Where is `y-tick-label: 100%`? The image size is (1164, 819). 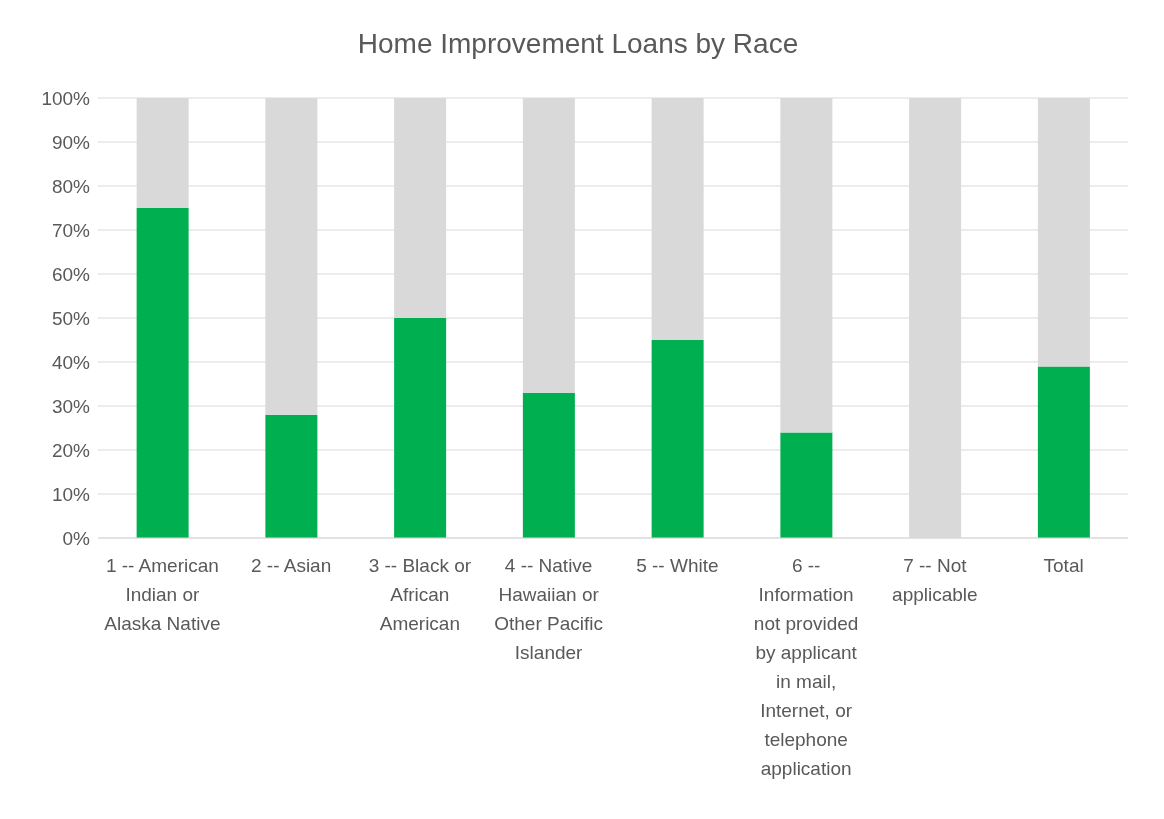
y-tick-label: 100% is located at coordinates (66, 98).